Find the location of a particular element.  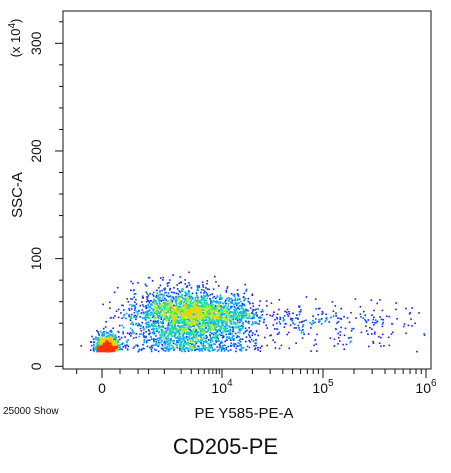

figure-caption: CD205-PE is located at coordinates (225, 446).